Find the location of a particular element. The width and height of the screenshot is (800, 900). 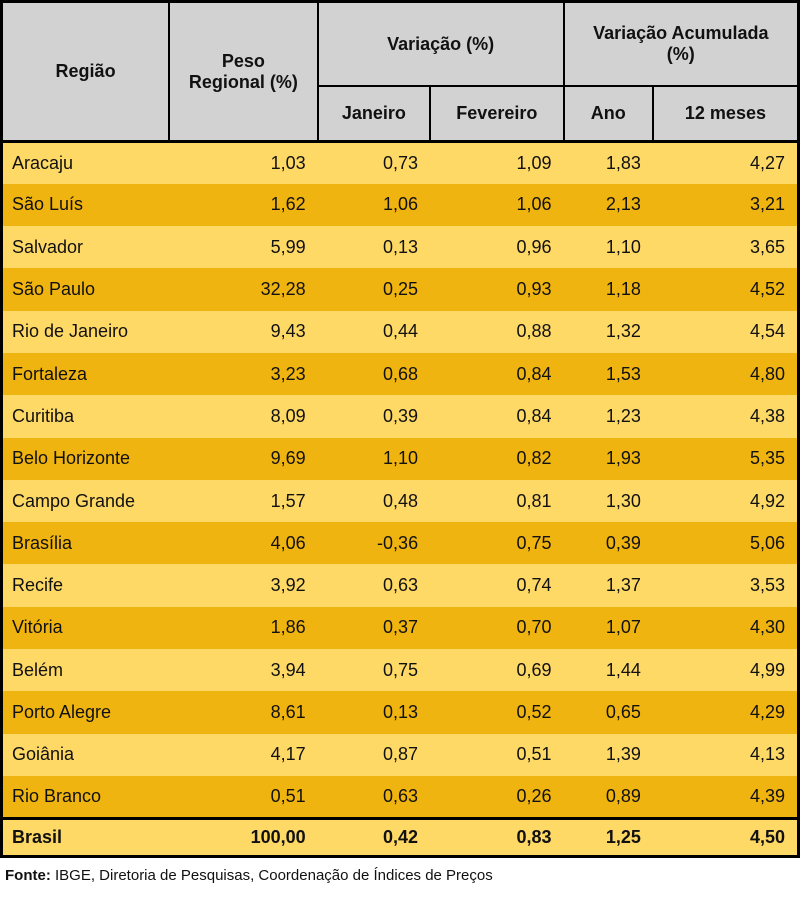

table-row: Belo Horizonte 9,69 1,10 0,82 1,93 5,35 is located at coordinates (400, 458).